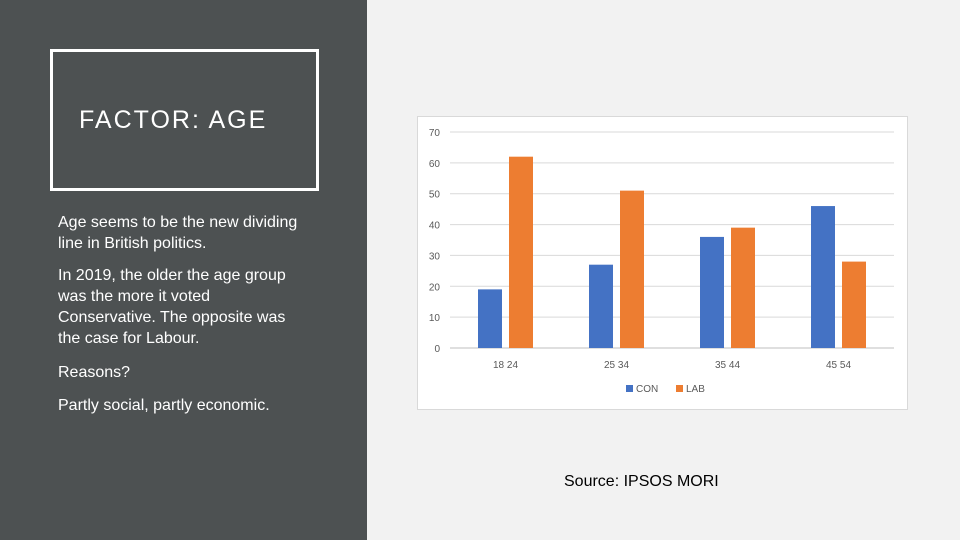 This screenshot has height=540, width=960. I want to click on y-tick-label: 70, so click(435, 133).